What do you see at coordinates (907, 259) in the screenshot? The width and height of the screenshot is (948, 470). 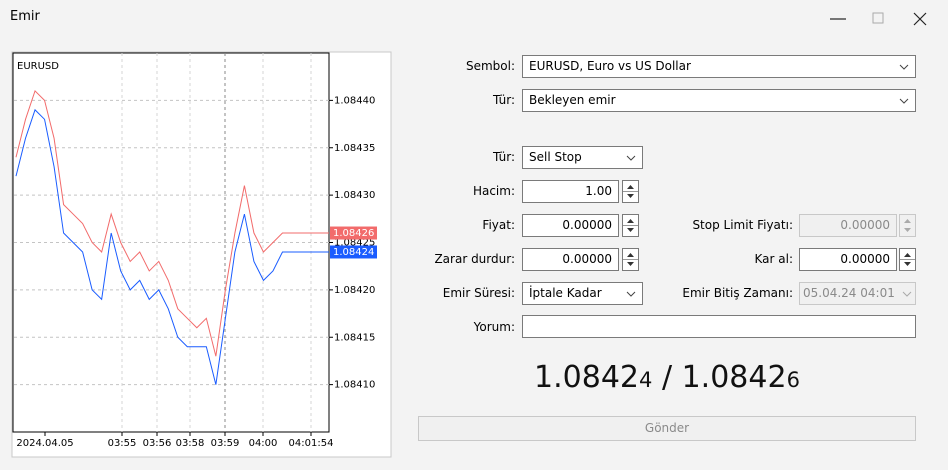 I see `take-profit-spinner` at bounding box center [907, 259].